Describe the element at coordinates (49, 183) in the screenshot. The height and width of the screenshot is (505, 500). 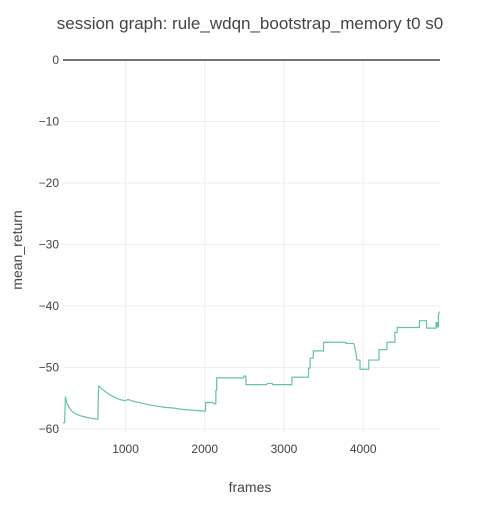
I see `y-tick-label: −20` at that location.